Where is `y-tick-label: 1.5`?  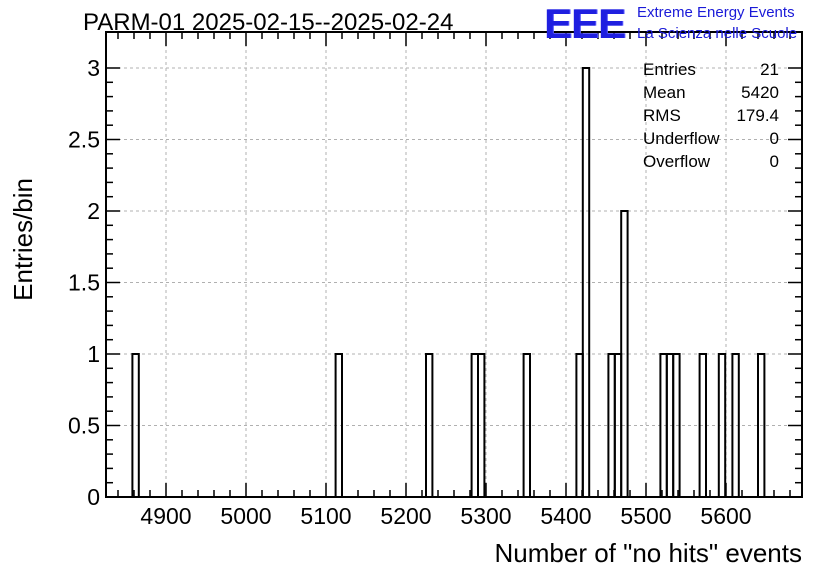 y-tick-label: 1.5 is located at coordinates (84, 283).